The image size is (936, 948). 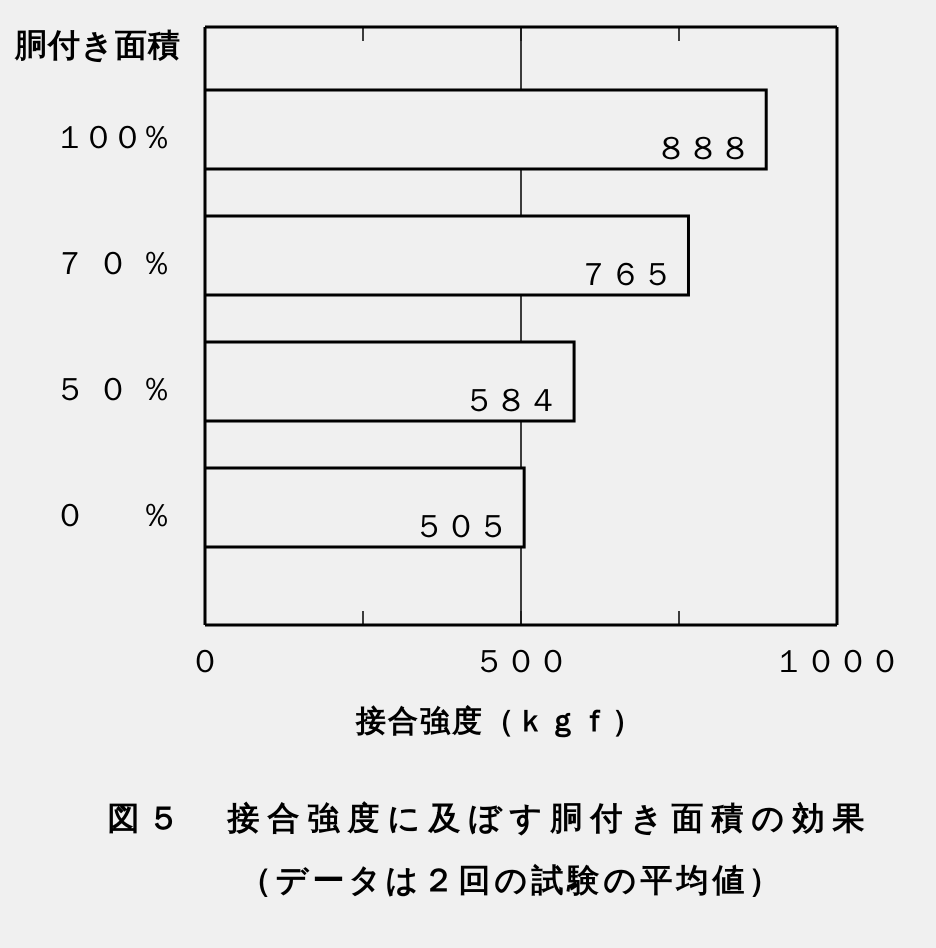 What do you see at coordinates (512, 880) in the screenshot?
I see `text: （データは２回の試験の平均値）` at bounding box center [512, 880].